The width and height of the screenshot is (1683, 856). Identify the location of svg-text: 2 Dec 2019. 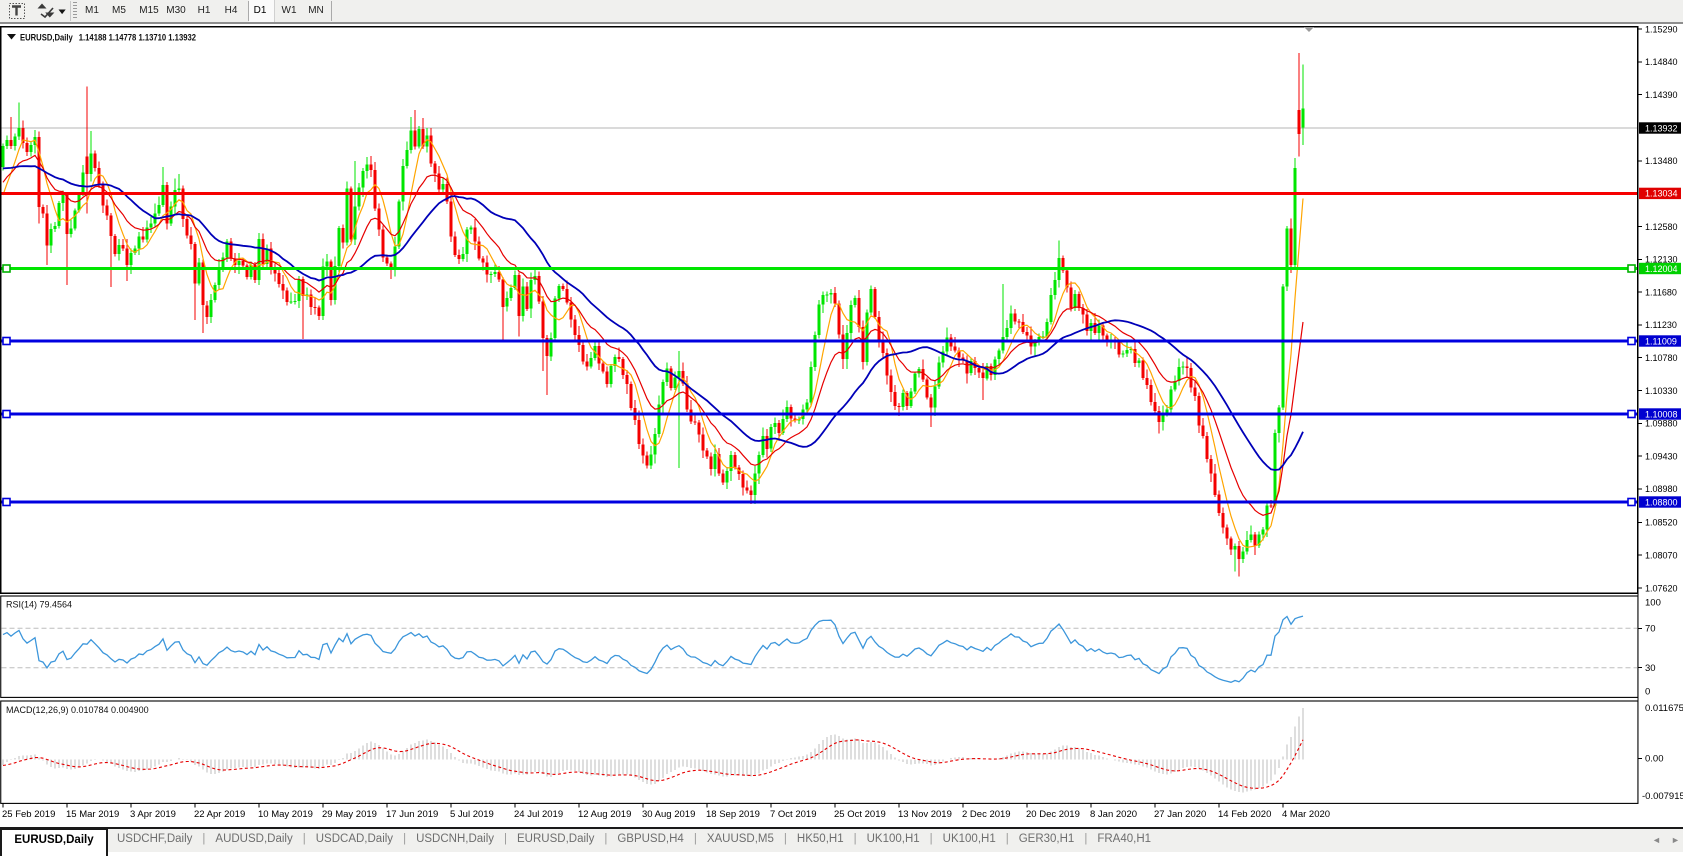
(986, 814).